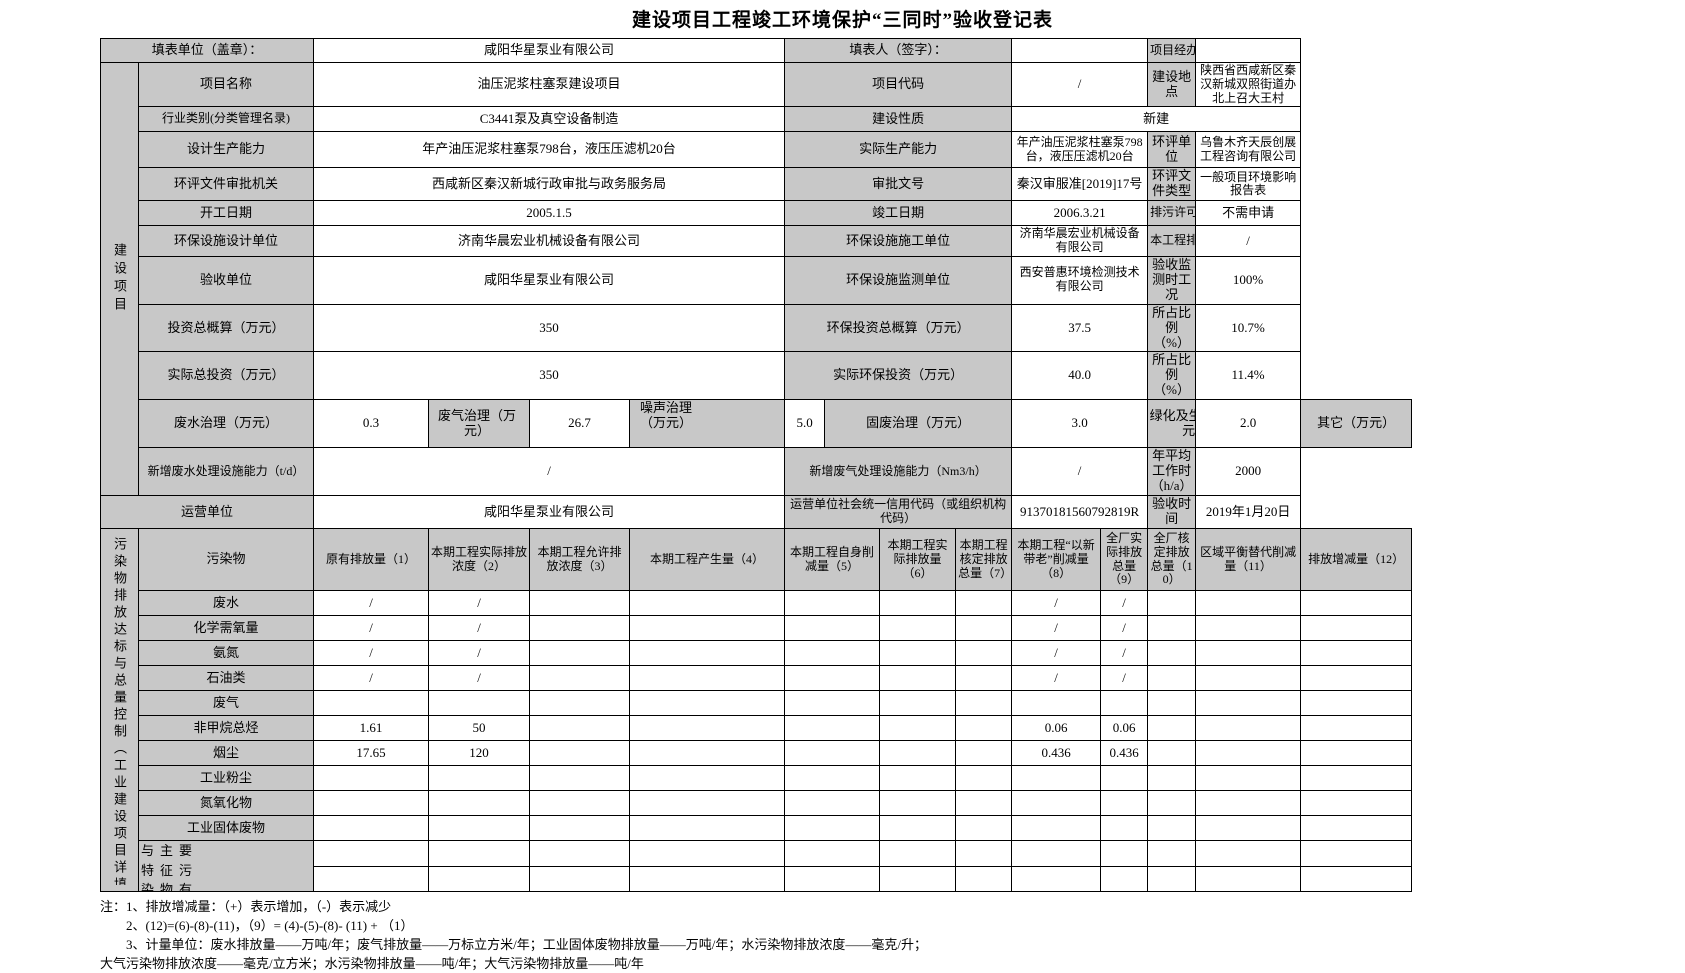 This screenshot has width=1685, height=973. I want to click on start-date-value: 2005.1.5, so click(549, 213).